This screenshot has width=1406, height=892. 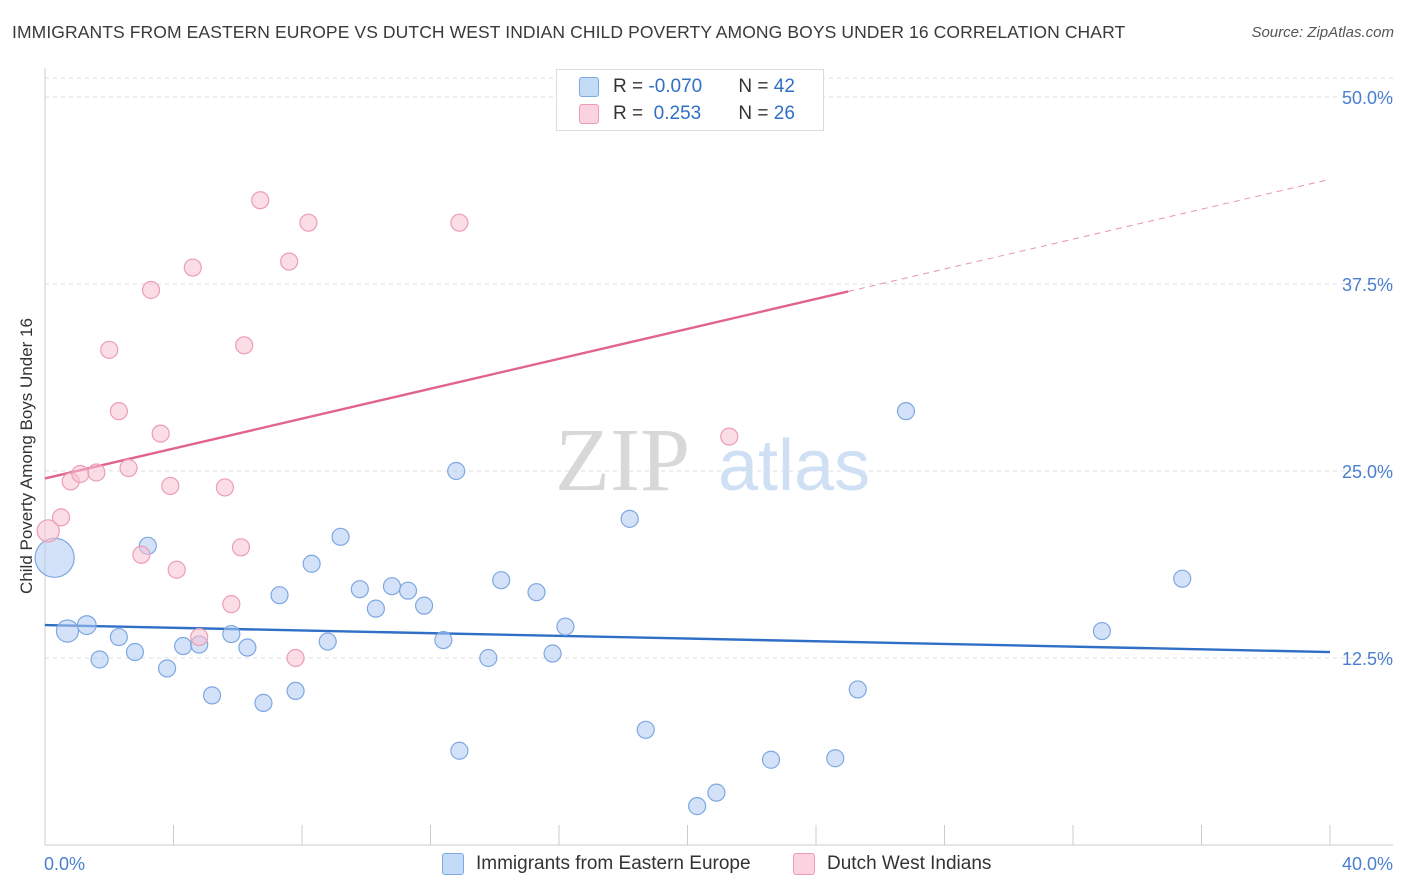 I want to click on bottom-legend-blue: Immigrants from Eastern Europe, so click(x=596, y=864).